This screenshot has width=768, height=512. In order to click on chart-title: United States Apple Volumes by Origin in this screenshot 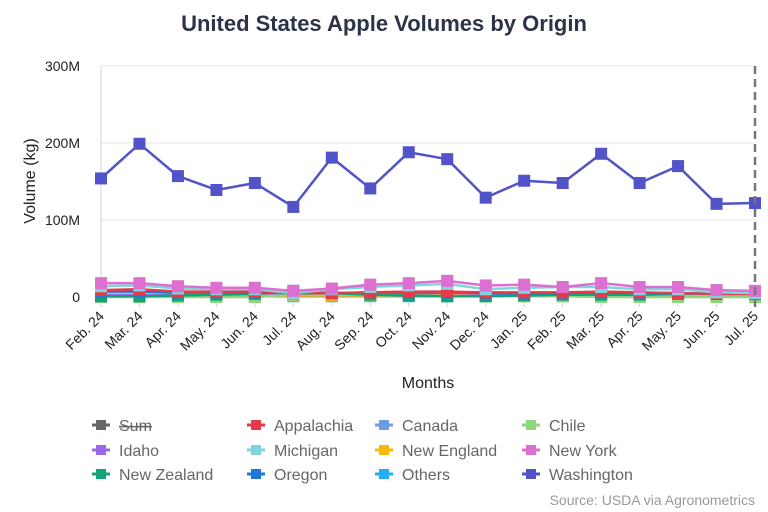, I will do `click(384, 23)`.